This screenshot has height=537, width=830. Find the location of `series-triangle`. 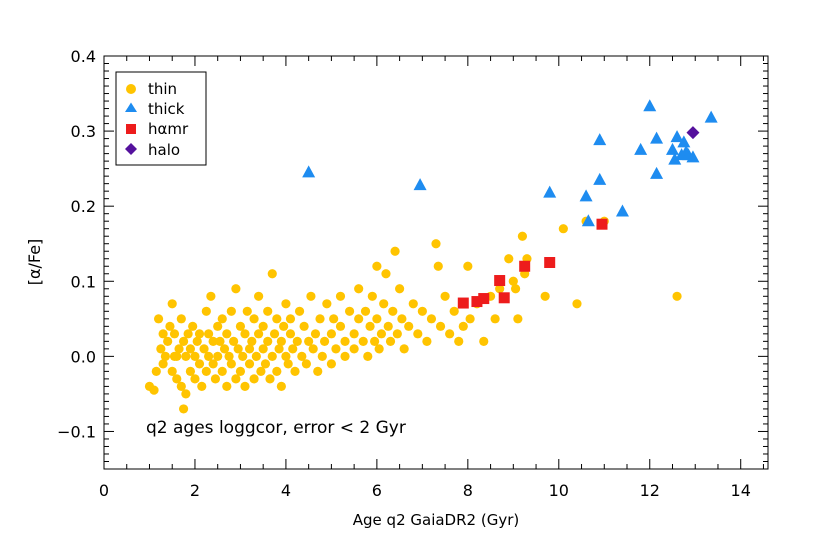

series-triangle is located at coordinates (510, 163).